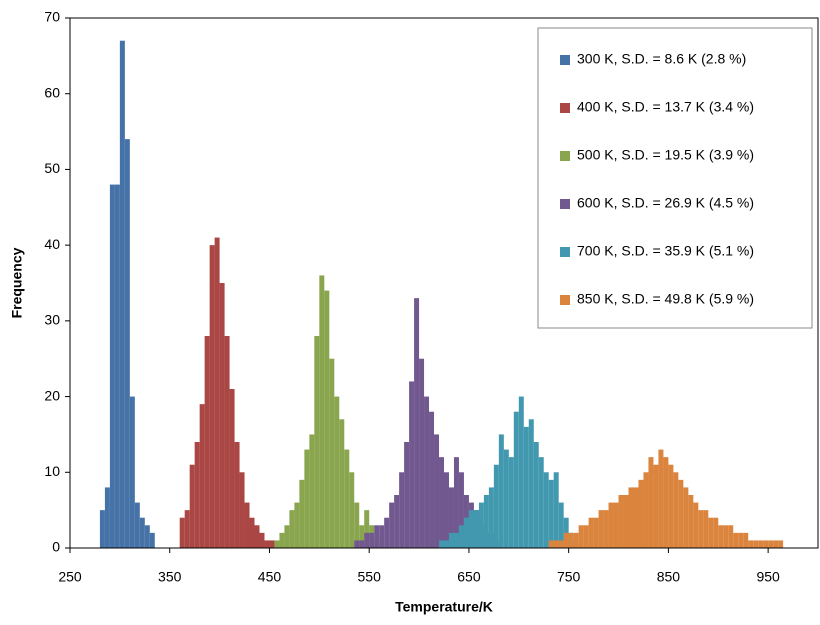 The height and width of the screenshot is (625, 820). Describe the element at coordinates (52, 320) in the screenshot. I see `y-tick-label: 30` at that location.